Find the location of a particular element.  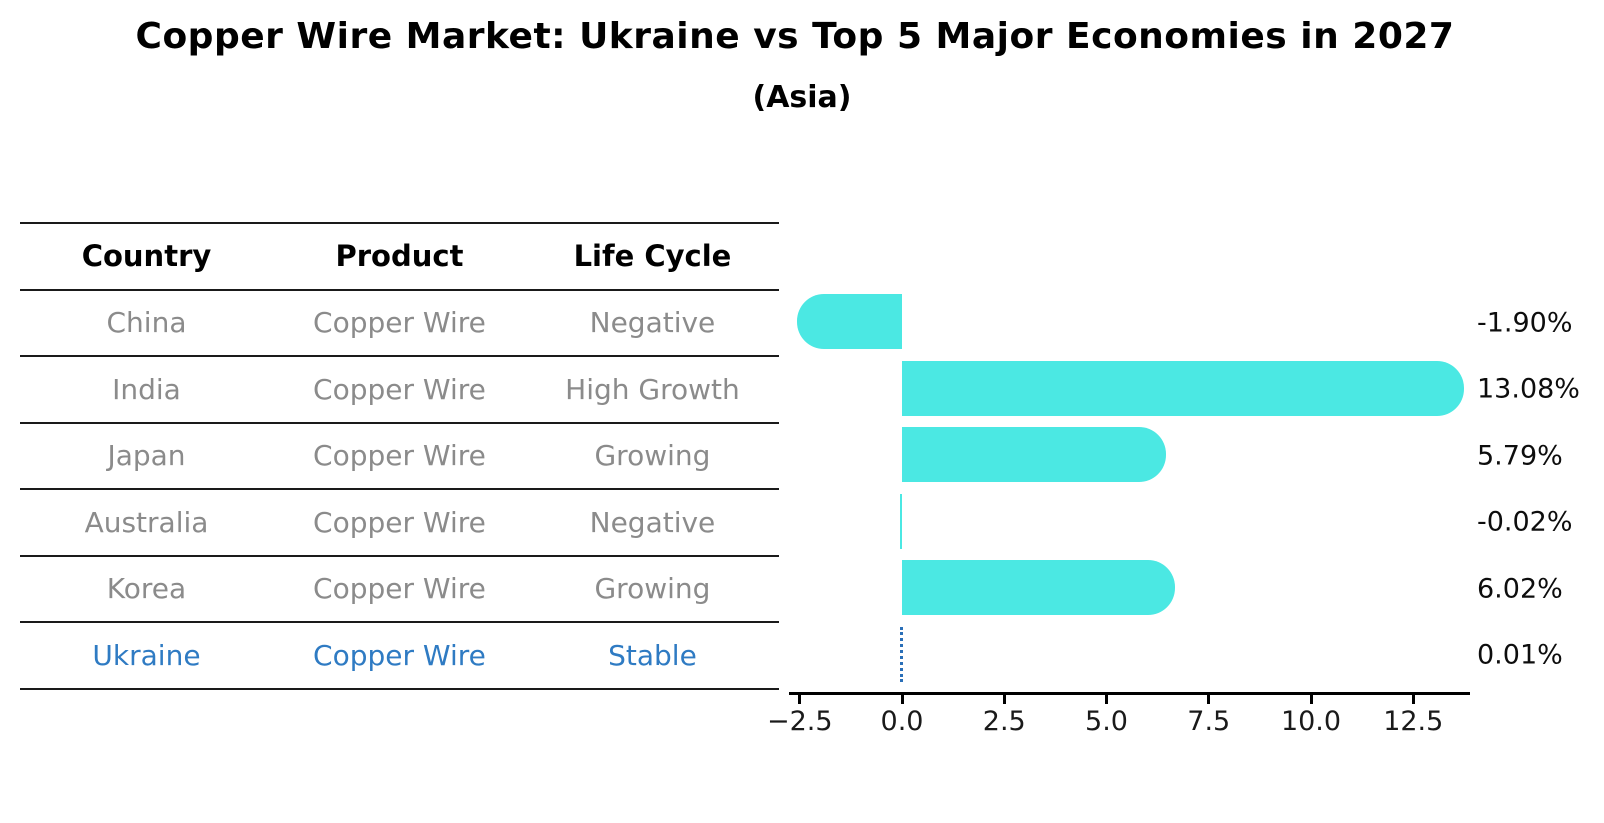

bar-australia is located at coordinates (901, 521).